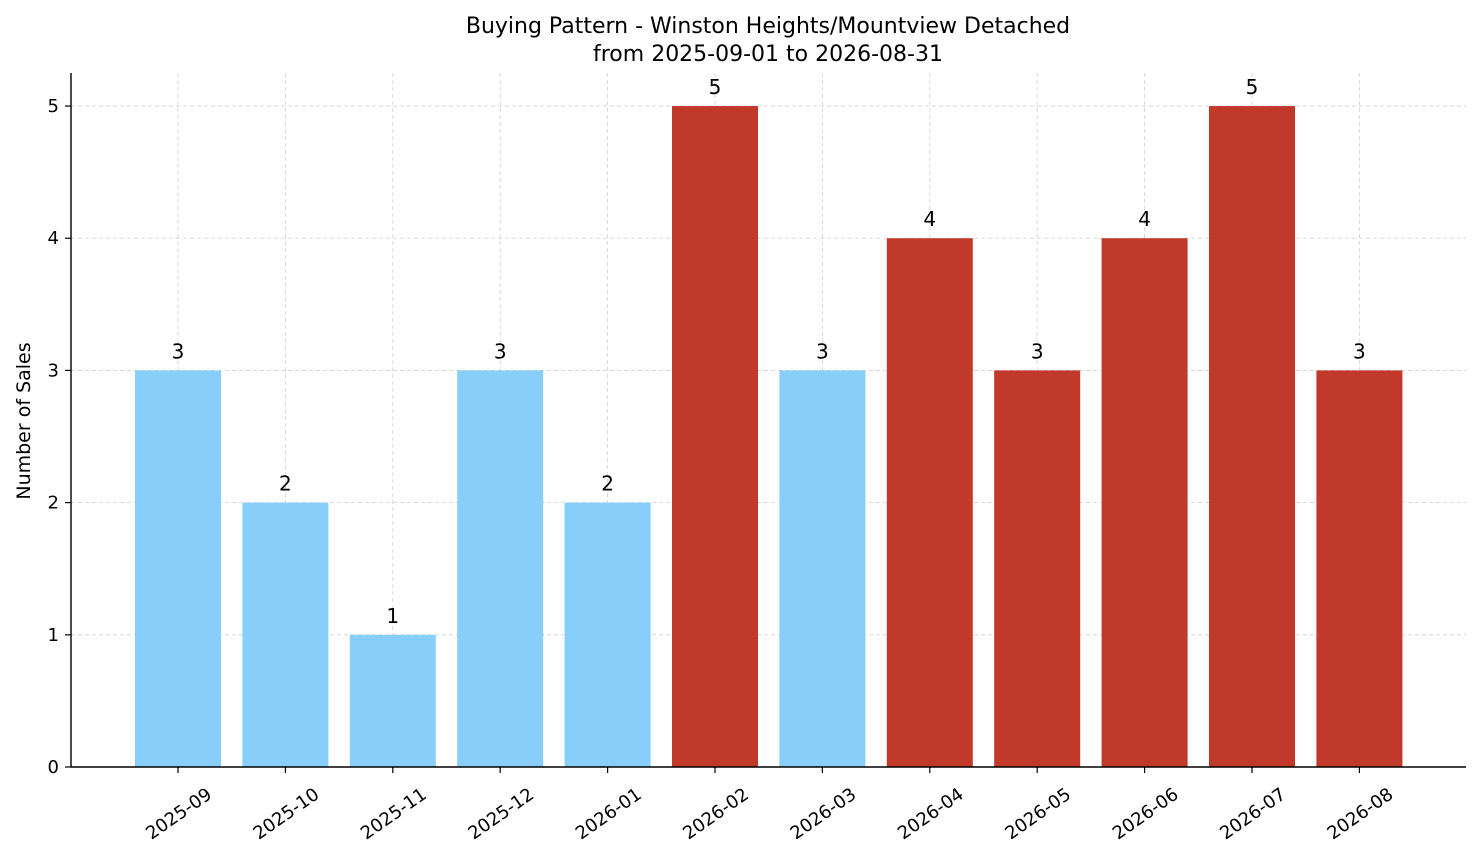  Describe the element at coordinates (1253, 814) in the screenshot. I see `x-tick-label-2026-07: 2026-07` at that location.